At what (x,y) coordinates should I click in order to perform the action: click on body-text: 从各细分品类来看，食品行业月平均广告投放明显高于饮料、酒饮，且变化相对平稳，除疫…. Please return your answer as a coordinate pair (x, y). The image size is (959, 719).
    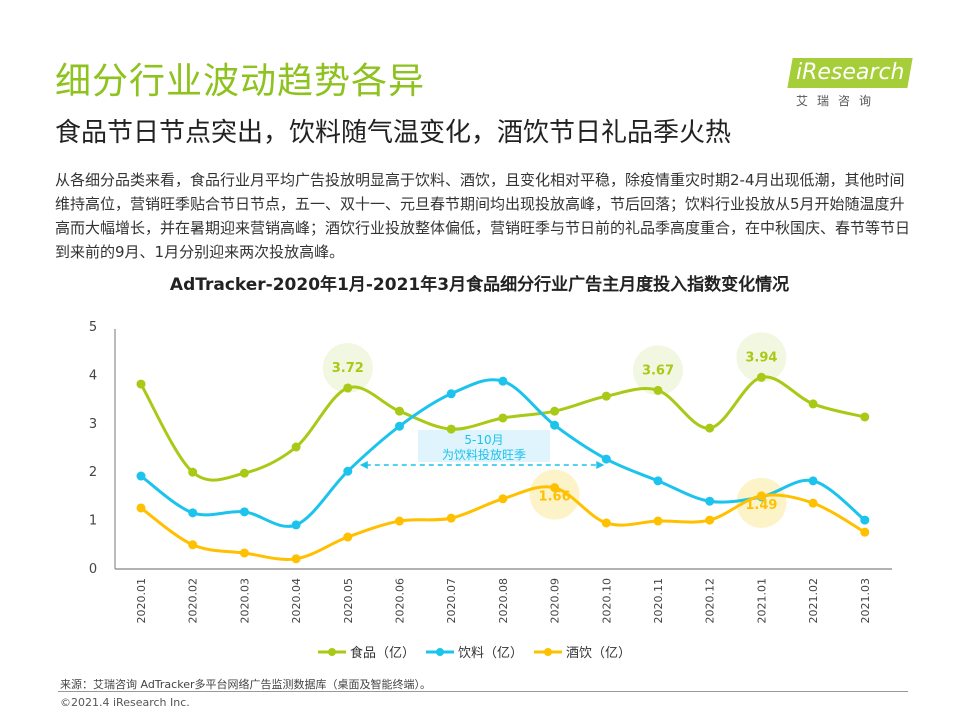
    Looking at the image, I should click on (483, 216).